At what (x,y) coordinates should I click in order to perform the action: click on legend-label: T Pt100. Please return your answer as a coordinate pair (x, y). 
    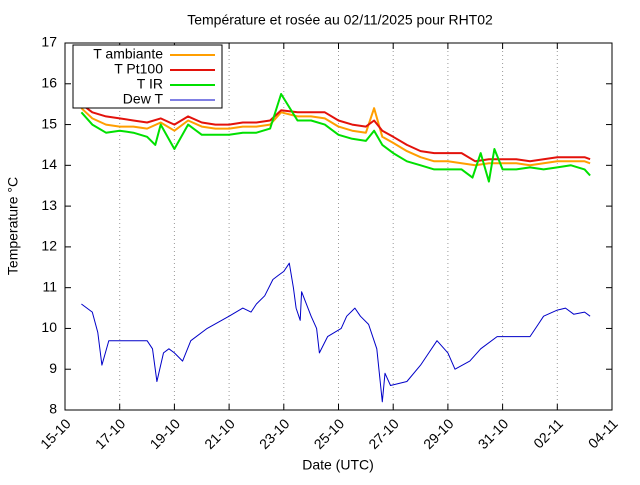
    Looking at the image, I should click on (138, 69).